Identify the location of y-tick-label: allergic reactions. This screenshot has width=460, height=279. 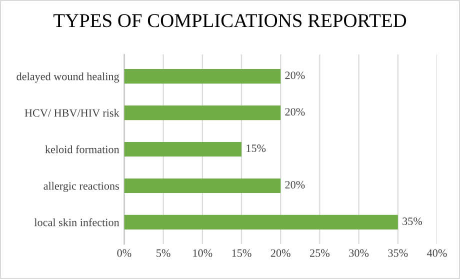
(81, 187).